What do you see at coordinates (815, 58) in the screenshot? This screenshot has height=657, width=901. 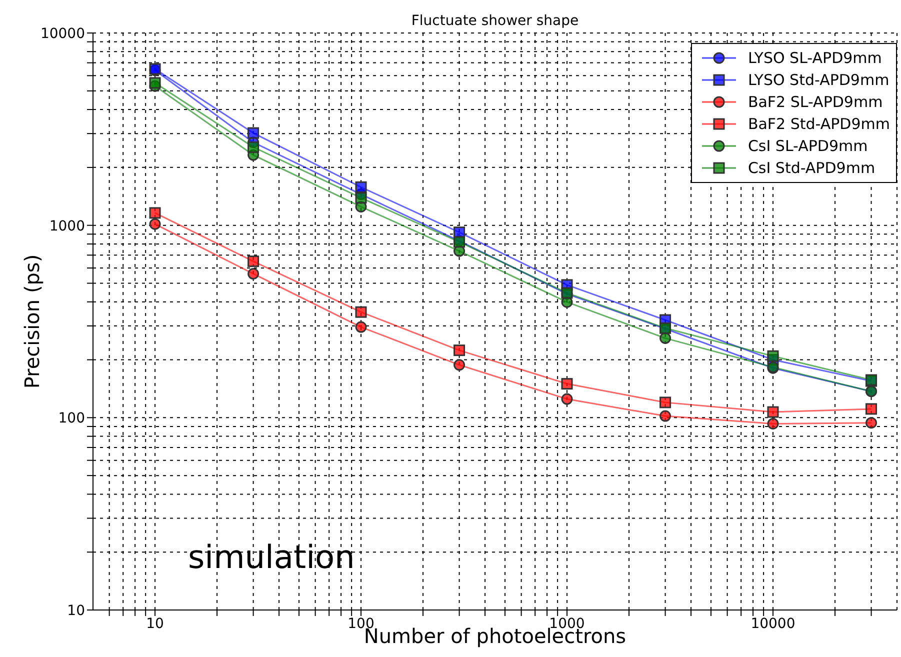 I see `legend-label: LYSO SL-APD9mm` at bounding box center [815, 58].